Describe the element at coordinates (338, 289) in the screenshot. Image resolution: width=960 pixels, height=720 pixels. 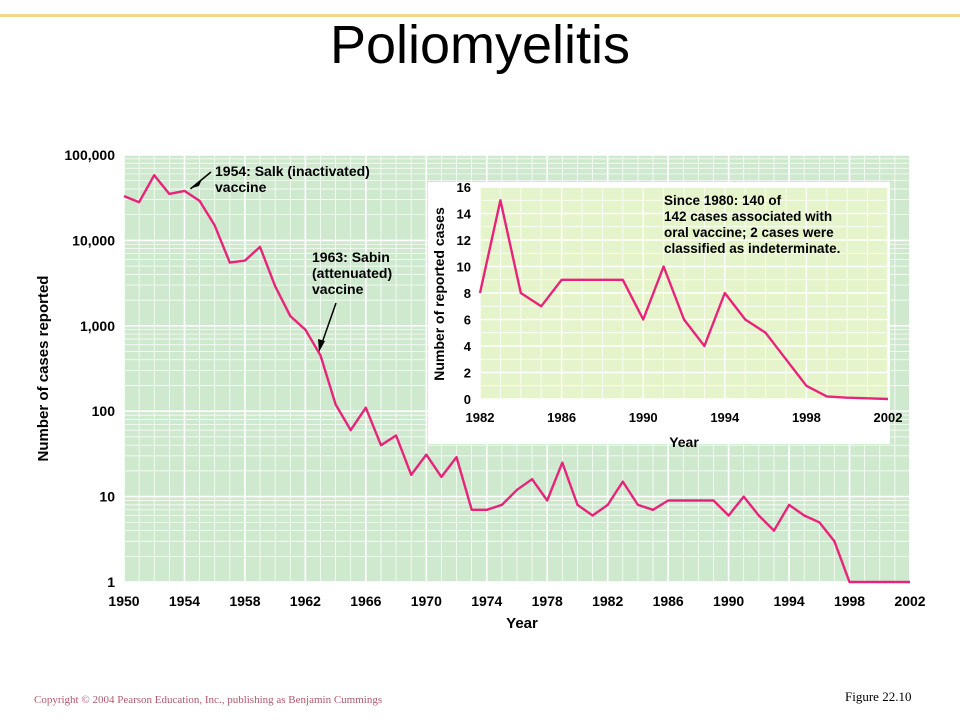
I see `sabin-annotation-text: vaccine` at that location.